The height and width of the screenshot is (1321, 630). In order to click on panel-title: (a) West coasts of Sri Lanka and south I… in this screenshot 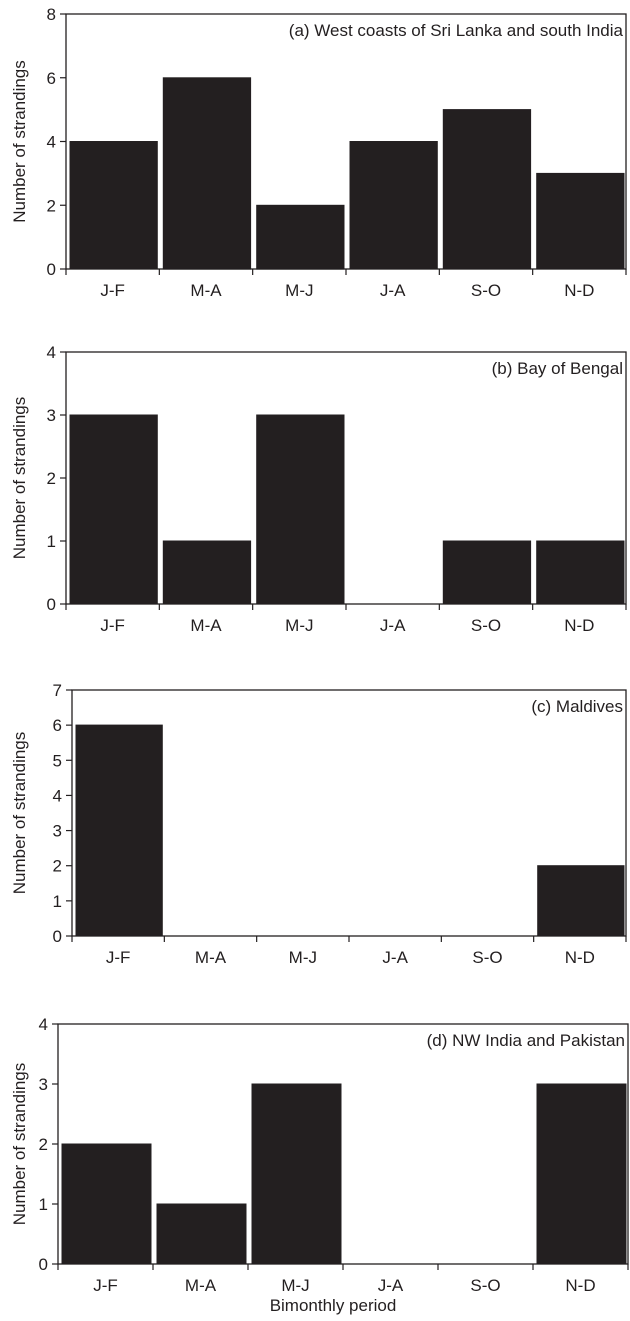, I will do `click(456, 30)`.